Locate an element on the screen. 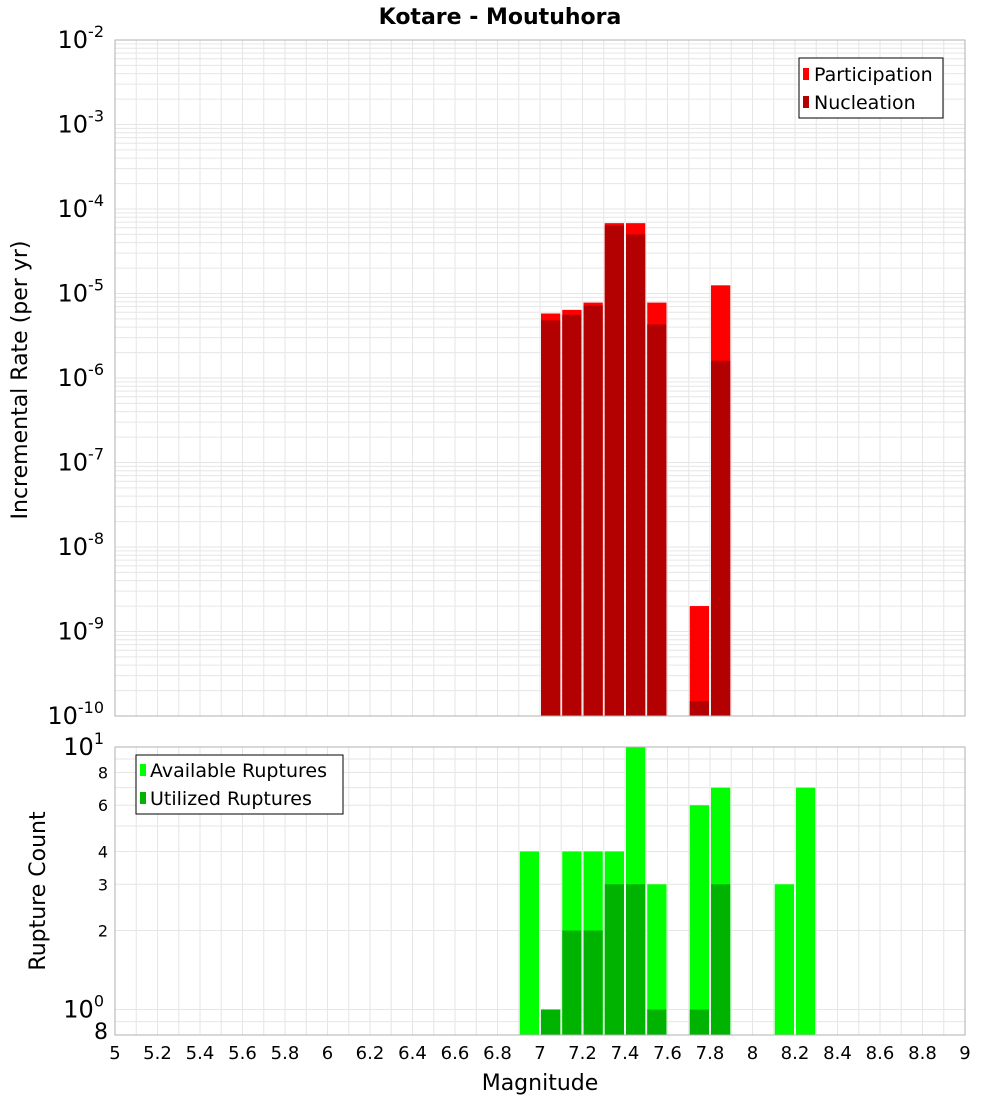 This screenshot has width=1000, height=1104. y-tick-label: 10⁻¹⁰ is located at coordinates (75, 714).